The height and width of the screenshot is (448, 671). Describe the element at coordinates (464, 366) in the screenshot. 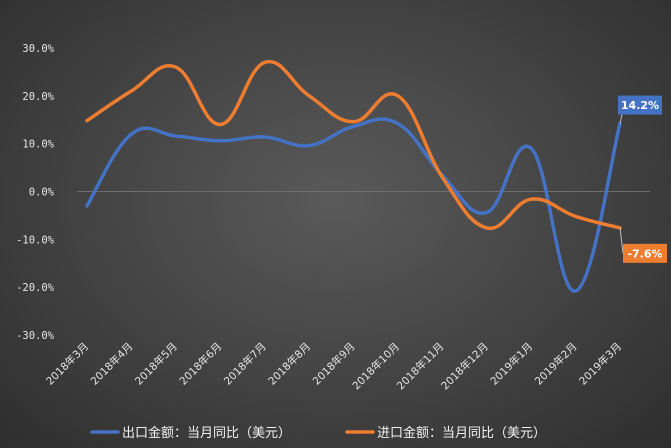

I see `x-tick-label: 2018年12月` at that location.